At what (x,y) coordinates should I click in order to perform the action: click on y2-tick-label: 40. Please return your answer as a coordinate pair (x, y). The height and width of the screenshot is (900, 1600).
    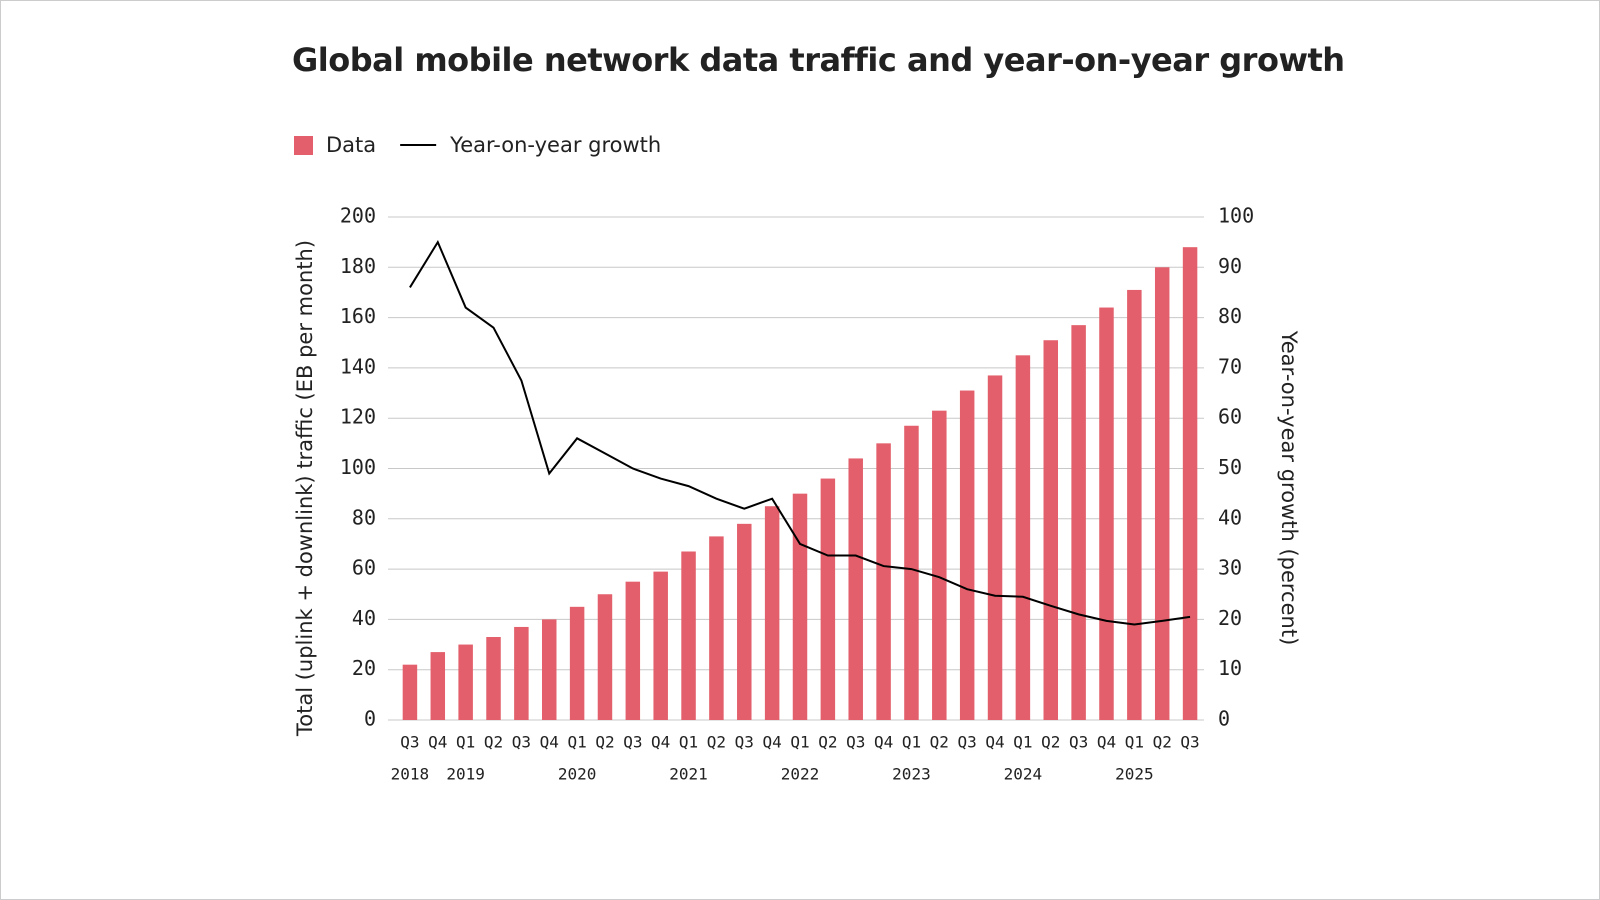
    Looking at the image, I should click on (1230, 517).